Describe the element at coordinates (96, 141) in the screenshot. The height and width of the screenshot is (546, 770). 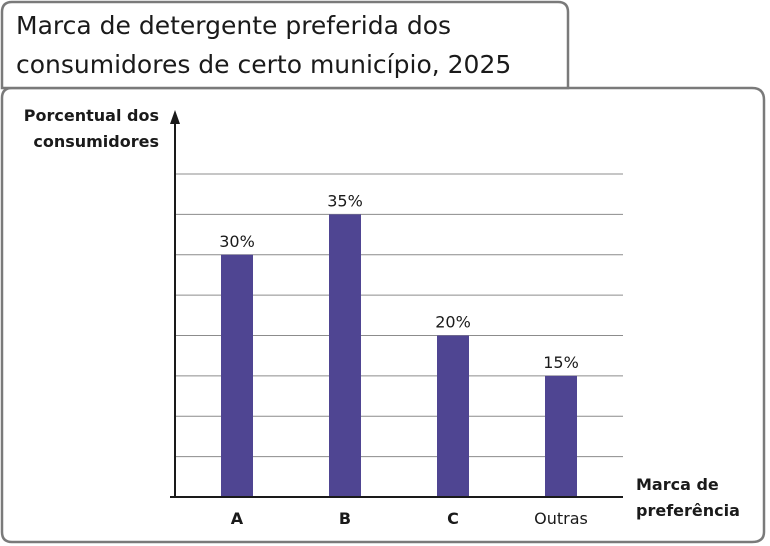
I see `y-axis-title-line-2: consumidores` at that location.